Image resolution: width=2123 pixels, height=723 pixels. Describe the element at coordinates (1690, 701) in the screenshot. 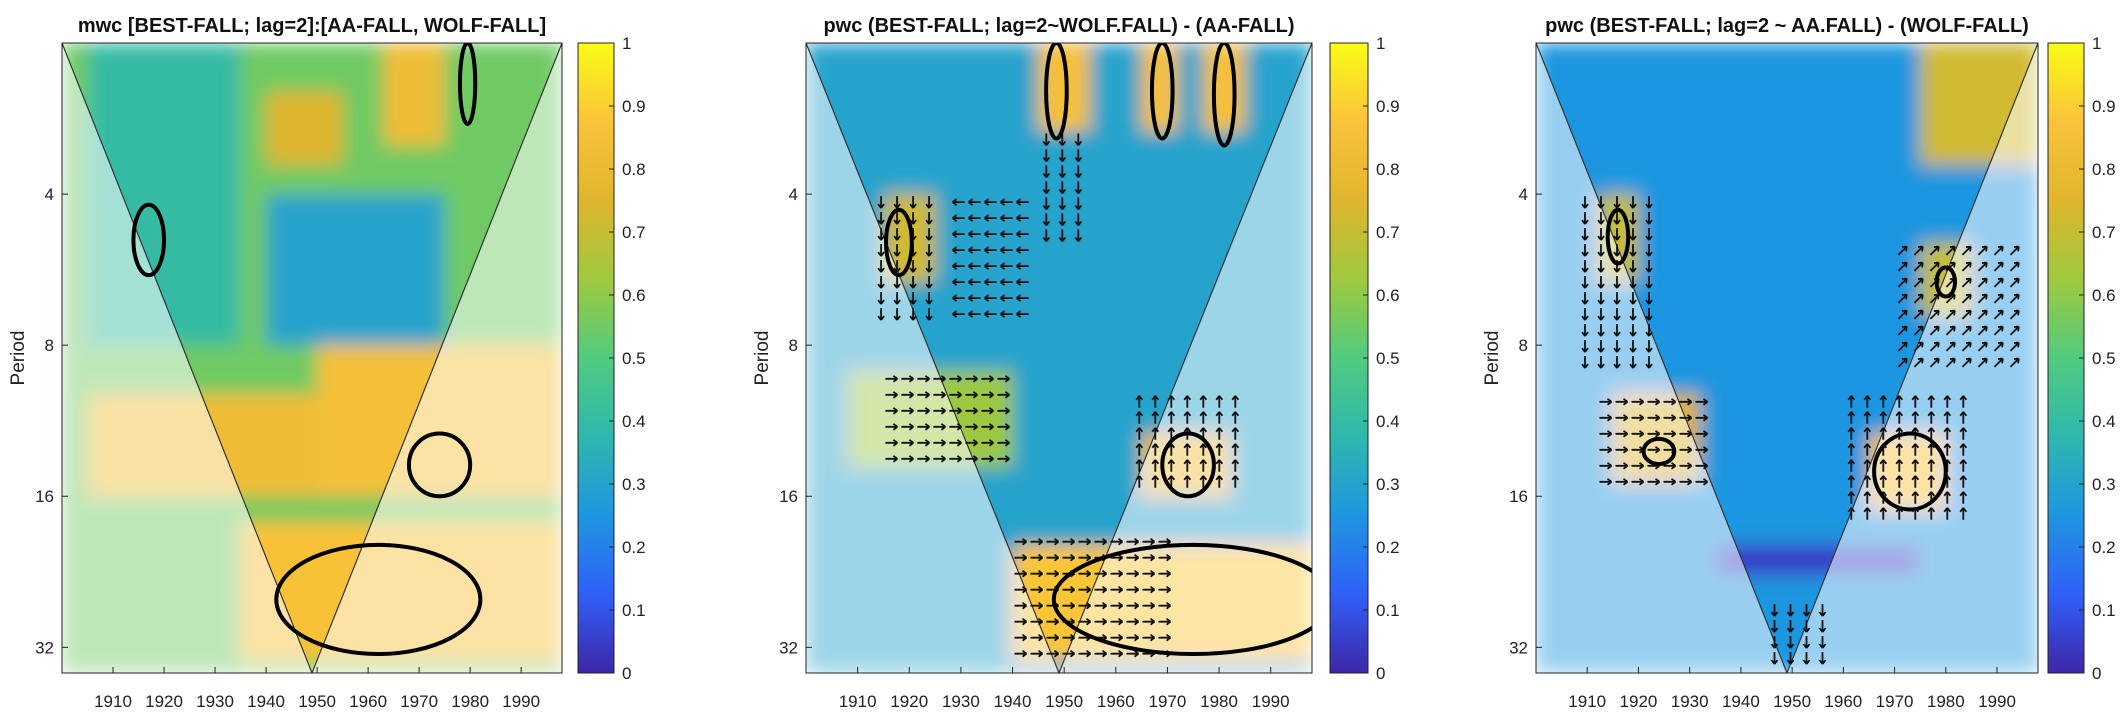

I see `x-tick-label: 1930` at that location.